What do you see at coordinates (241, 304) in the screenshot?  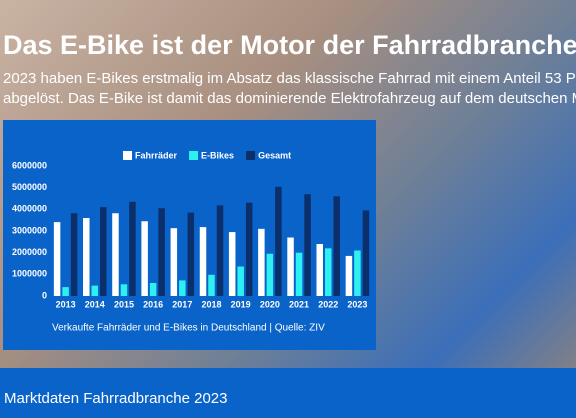 I see `x-tick-label: 2019` at bounding box center [241, 304].